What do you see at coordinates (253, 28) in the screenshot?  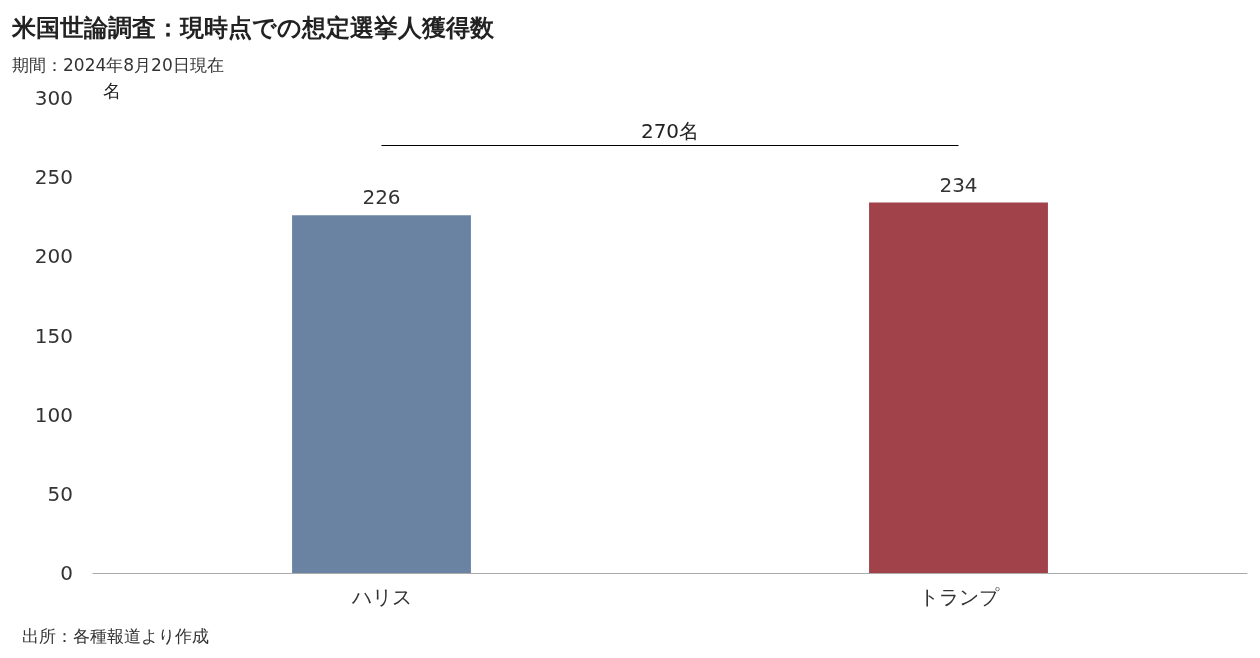 I see `chart-title: 米国世論調査：現時点での想定選挙人獲得数` at bounding box center [253, 28].